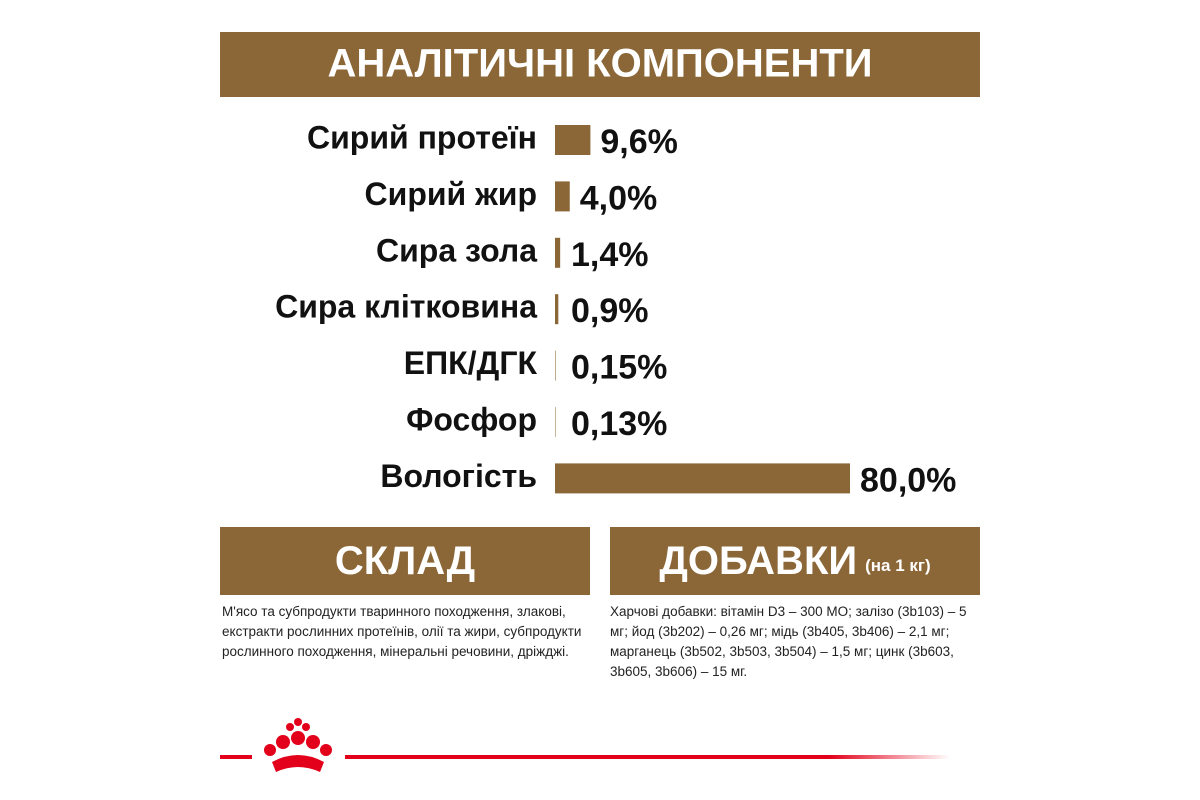 The height and width of the screenshot is (800, 1200). I want to click on category-label: Вологість, so click(458, 476).